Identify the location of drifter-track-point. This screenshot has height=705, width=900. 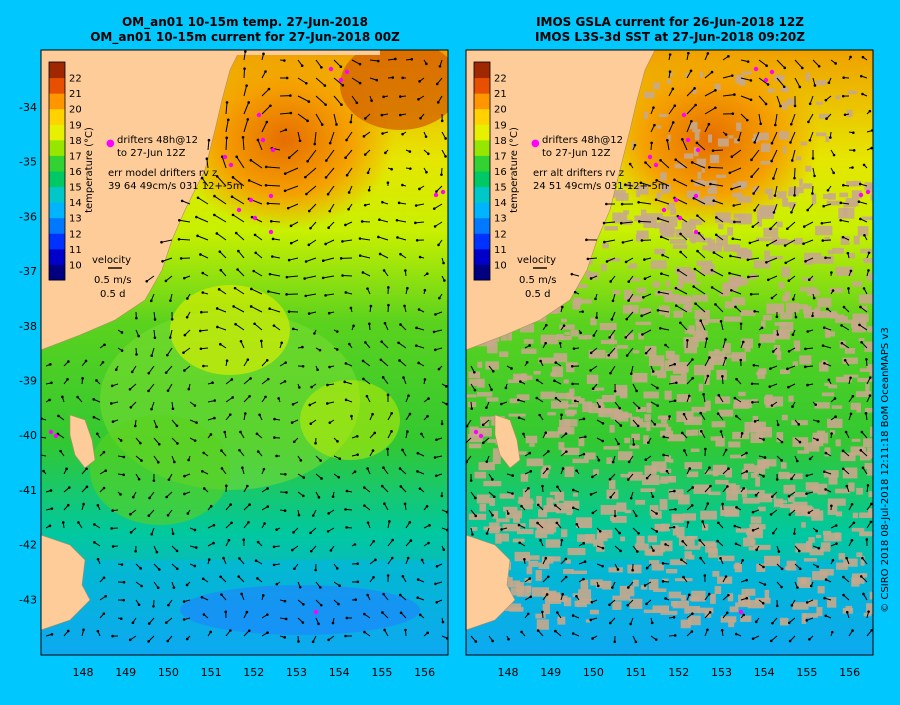
(436, 195).